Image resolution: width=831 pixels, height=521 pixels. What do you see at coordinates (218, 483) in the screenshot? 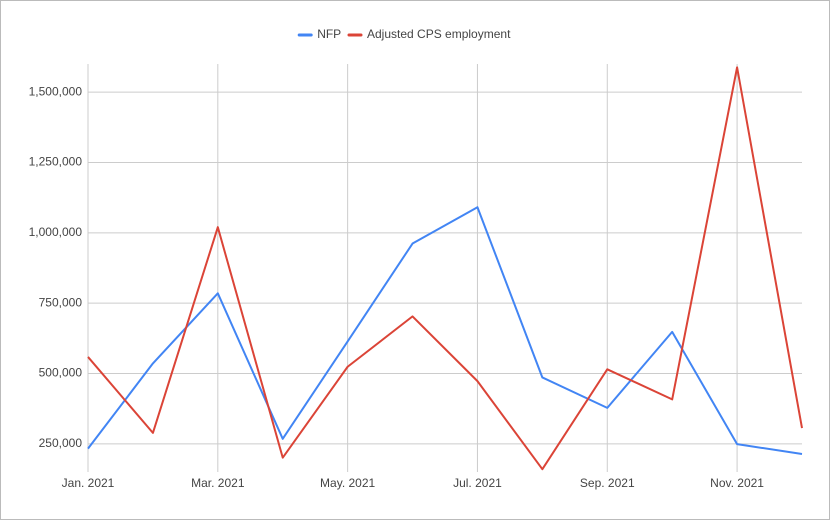
I see `x-tick-label: Mar. 2021` at bounding box center [218, 483].